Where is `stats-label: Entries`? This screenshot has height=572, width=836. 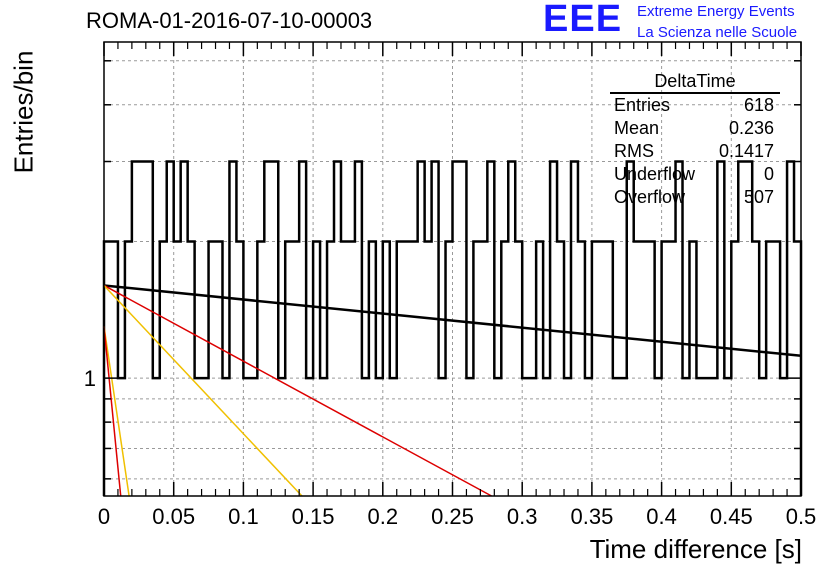
stats-label: Entries is located at coordinates (642, 105).